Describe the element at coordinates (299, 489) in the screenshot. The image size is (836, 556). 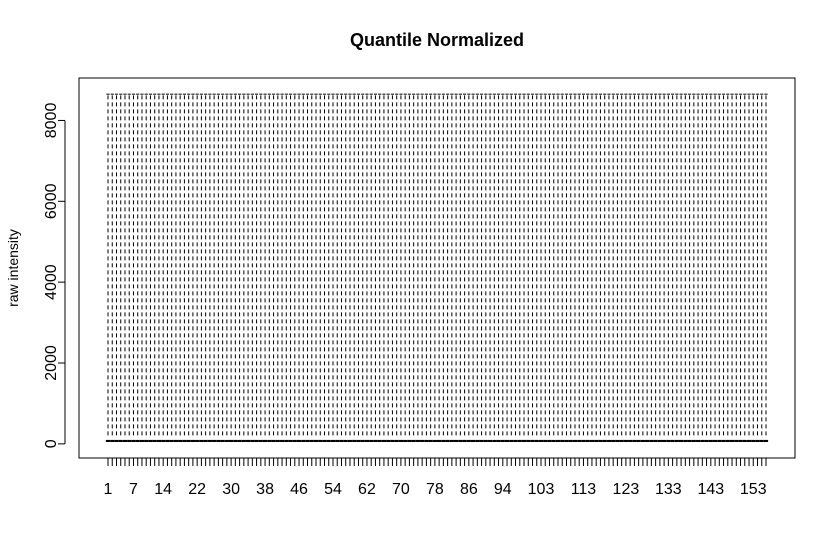
I see `x-tick-label: 46` at that location.